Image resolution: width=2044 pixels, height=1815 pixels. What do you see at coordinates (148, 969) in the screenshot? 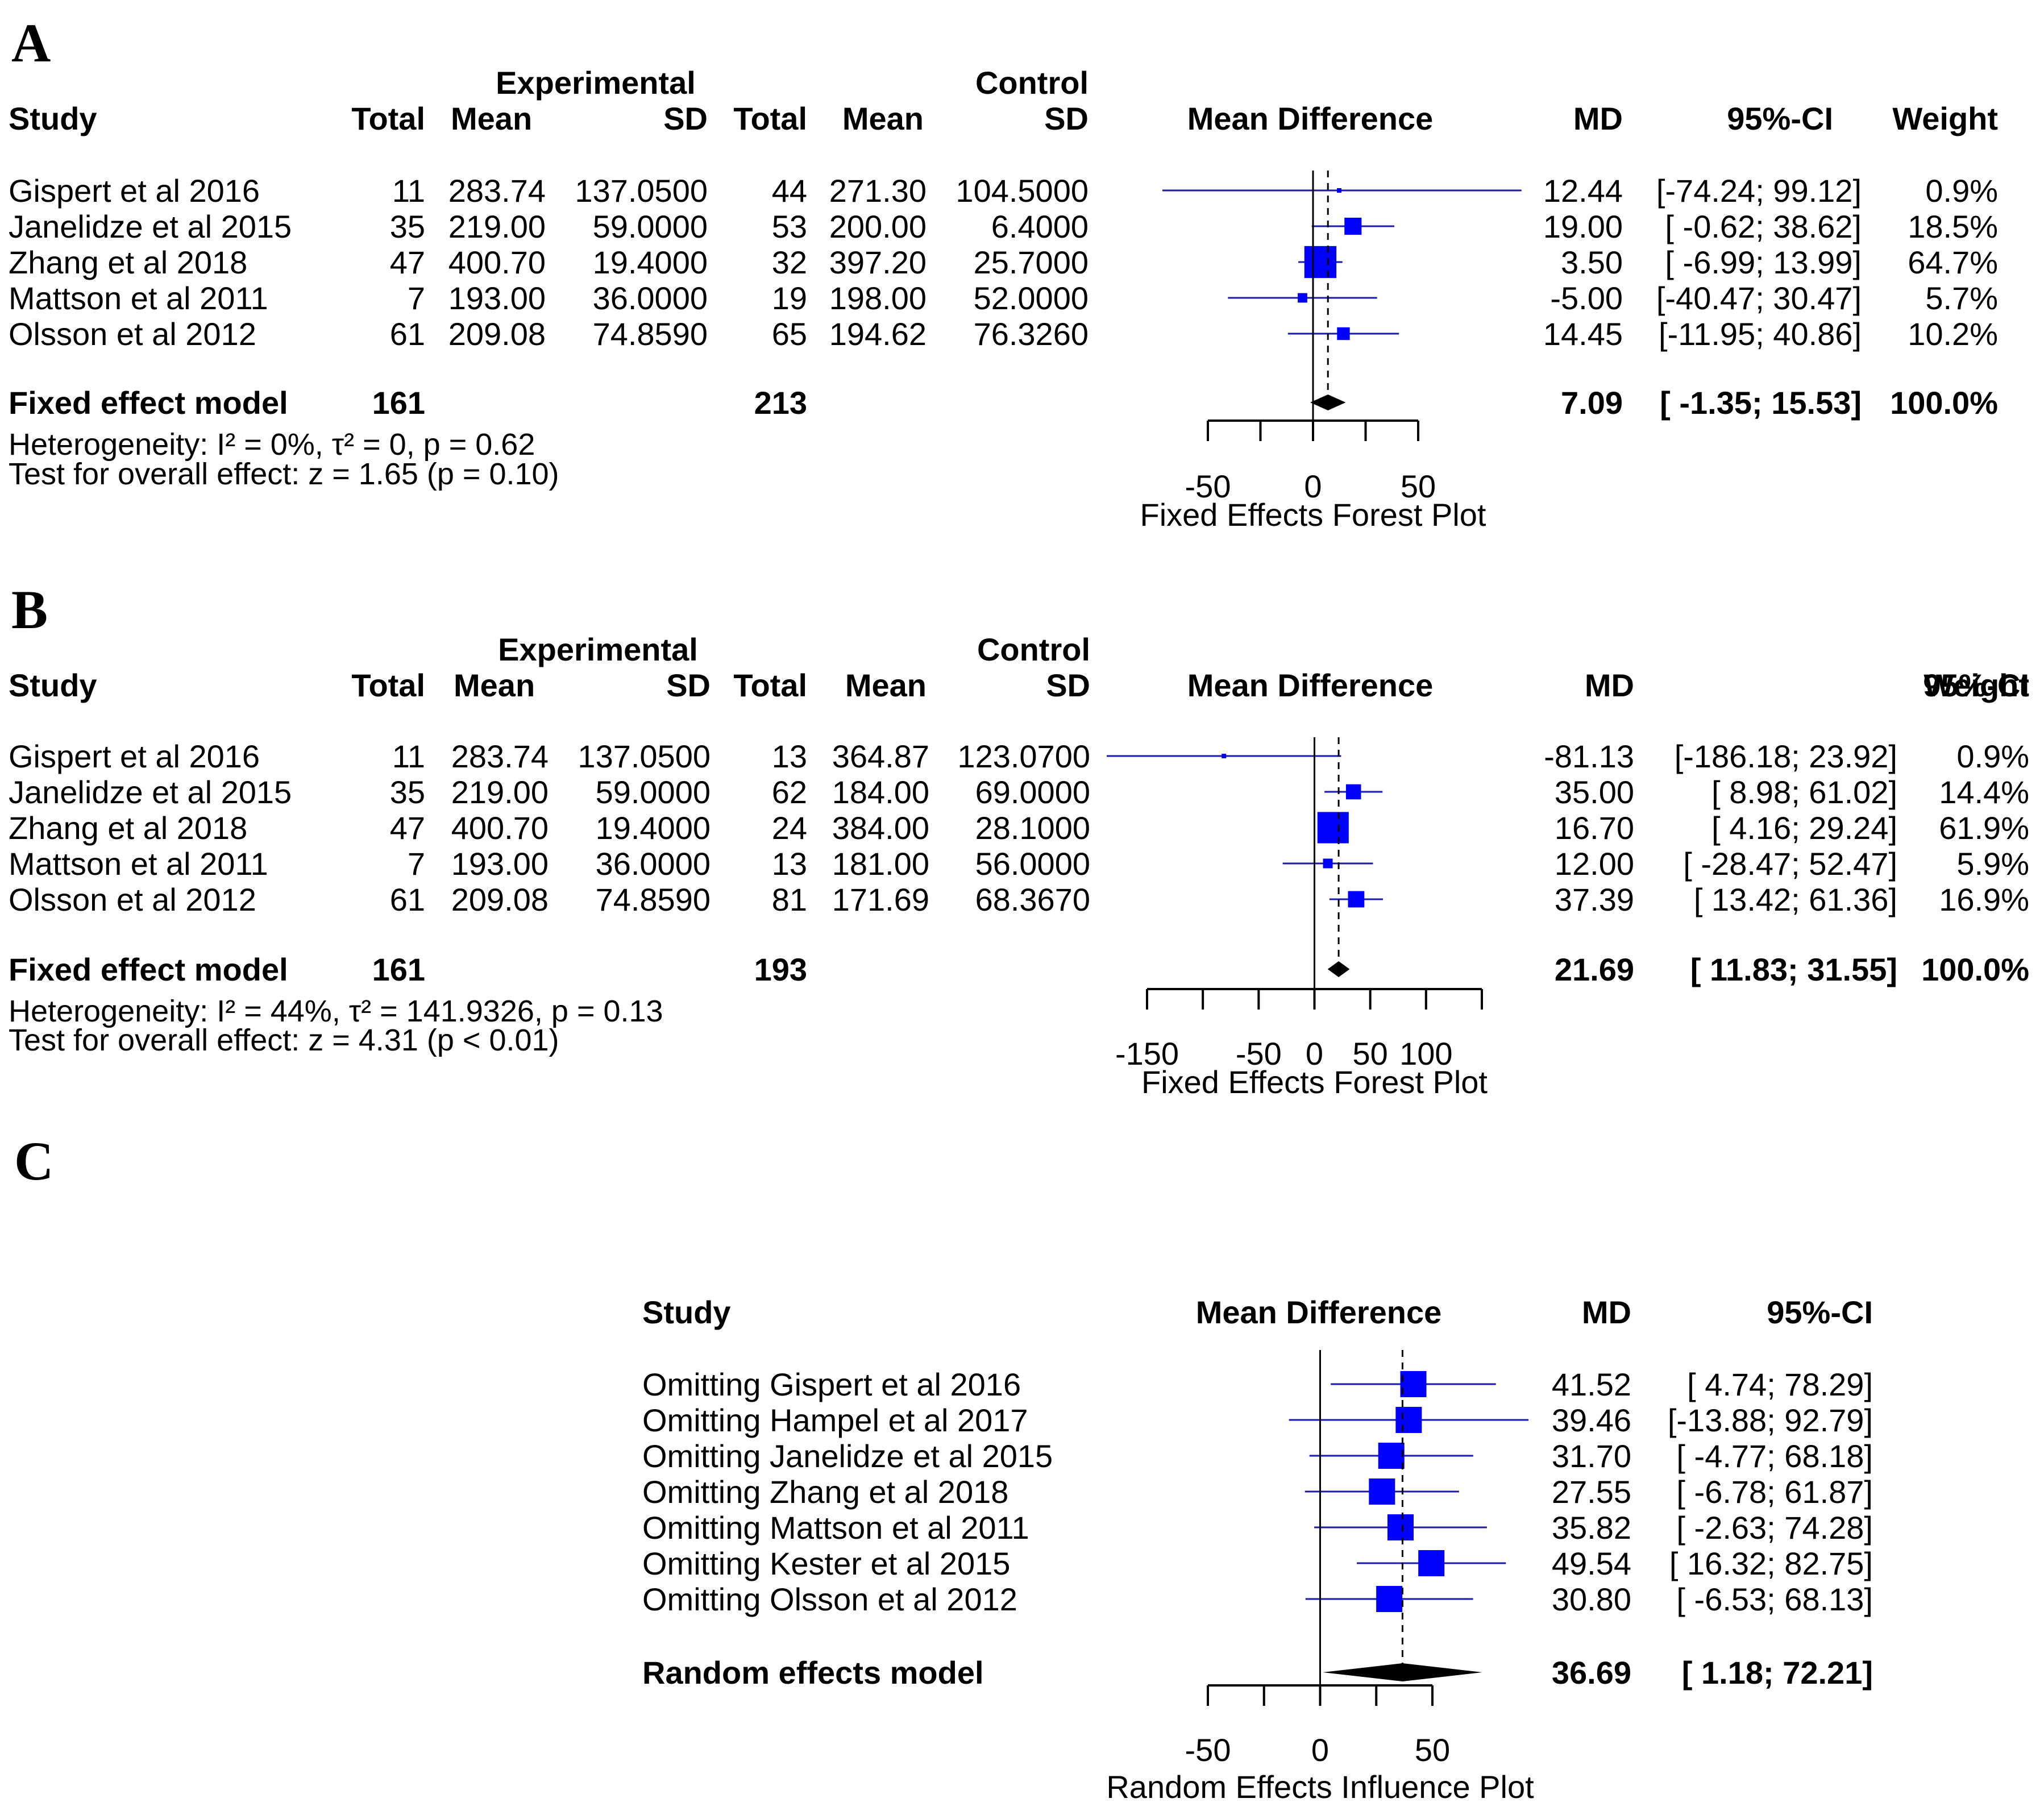
I see `pooled-model-label: Fixed effect model` at bounding box center [148, 969].